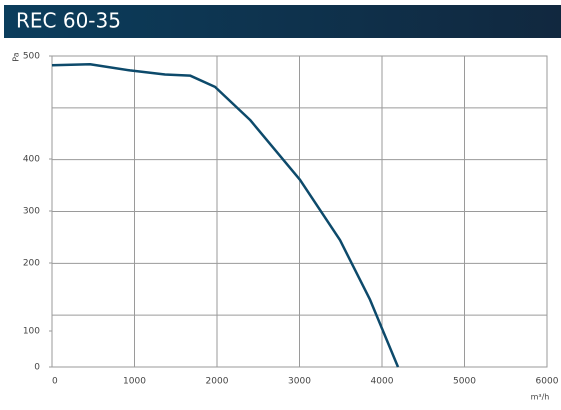 This screenshot has width=561, height=410. Describe the element at coordinates (16, 56) in the screenshot. I see `y-axis-label: Pa` at that location.